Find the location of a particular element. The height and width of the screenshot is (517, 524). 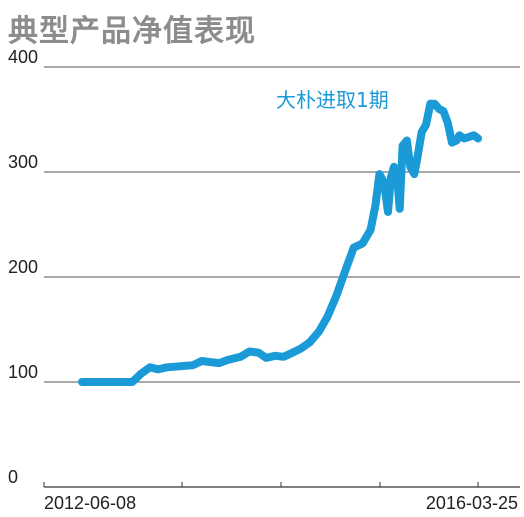

x-tick-label: 2016-03-25 is located at coordinates (472, 503).